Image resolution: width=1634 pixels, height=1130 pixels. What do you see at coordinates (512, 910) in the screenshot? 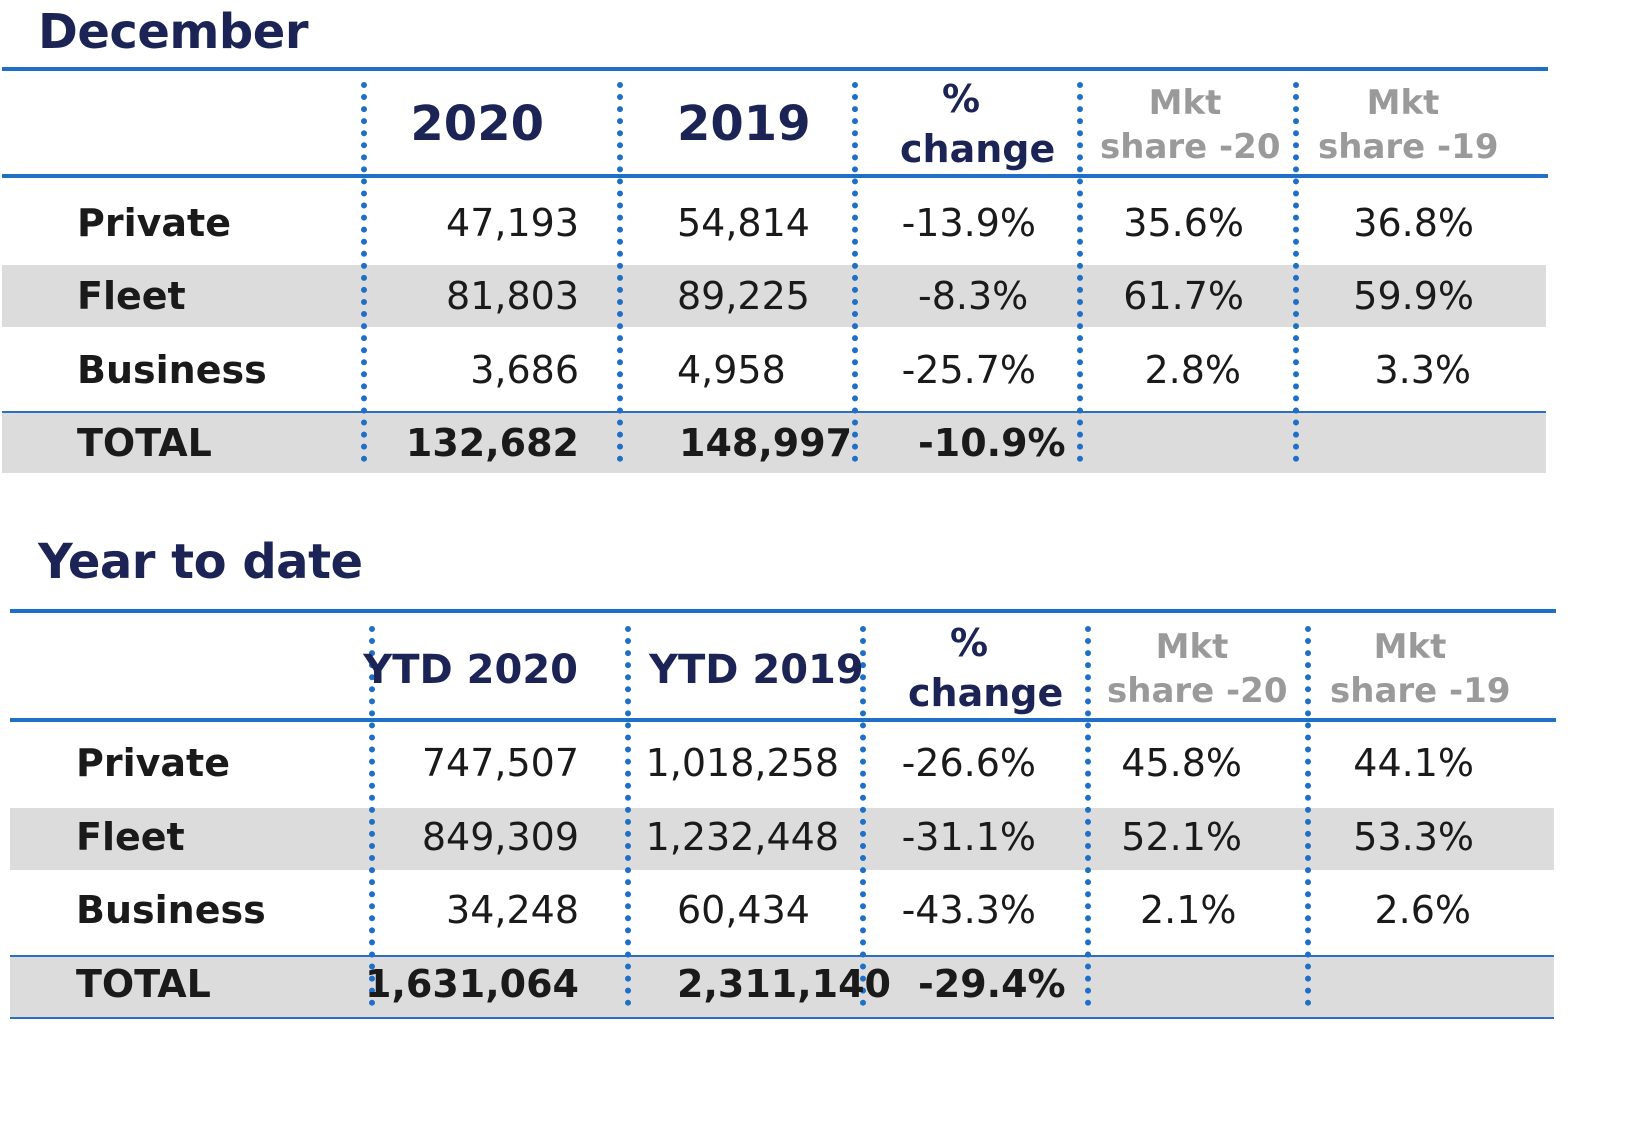
I see `value-ytd-2020: 34,248` at bounding box center [512, 910].